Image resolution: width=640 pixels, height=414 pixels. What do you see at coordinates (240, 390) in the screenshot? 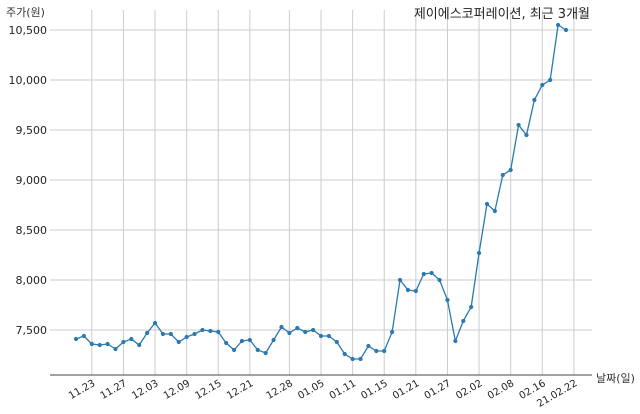
I see `x-tick-label: 12.21` at bounding box center [240, 390].